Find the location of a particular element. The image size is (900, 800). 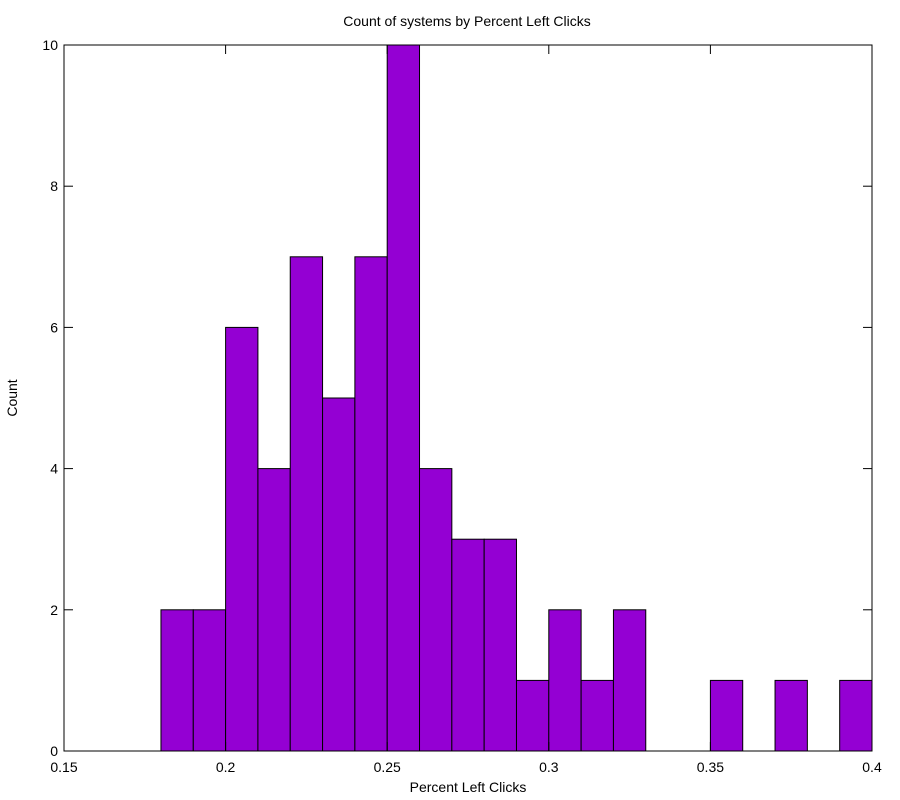

x-tick-label: 0.15 is located at coordinates (63, 767).